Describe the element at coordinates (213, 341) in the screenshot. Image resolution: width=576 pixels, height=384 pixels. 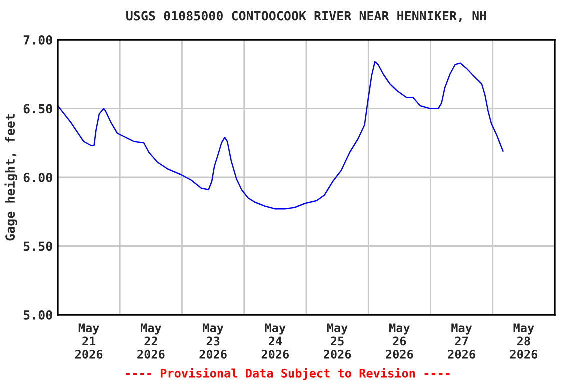
I see `x-tick-label: May 23 2026` at that location.